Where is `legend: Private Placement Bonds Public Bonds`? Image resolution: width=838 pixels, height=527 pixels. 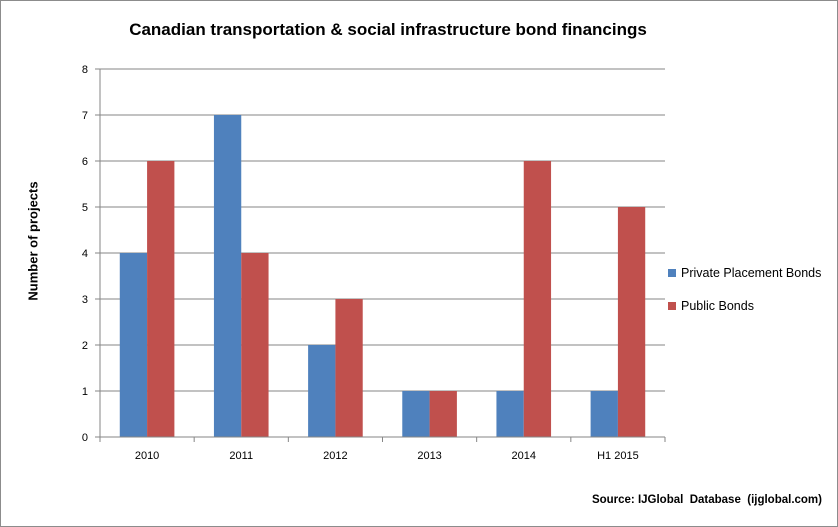 legend: Private Placement Bonds Public Bonds is located at coordinates (744, 297).